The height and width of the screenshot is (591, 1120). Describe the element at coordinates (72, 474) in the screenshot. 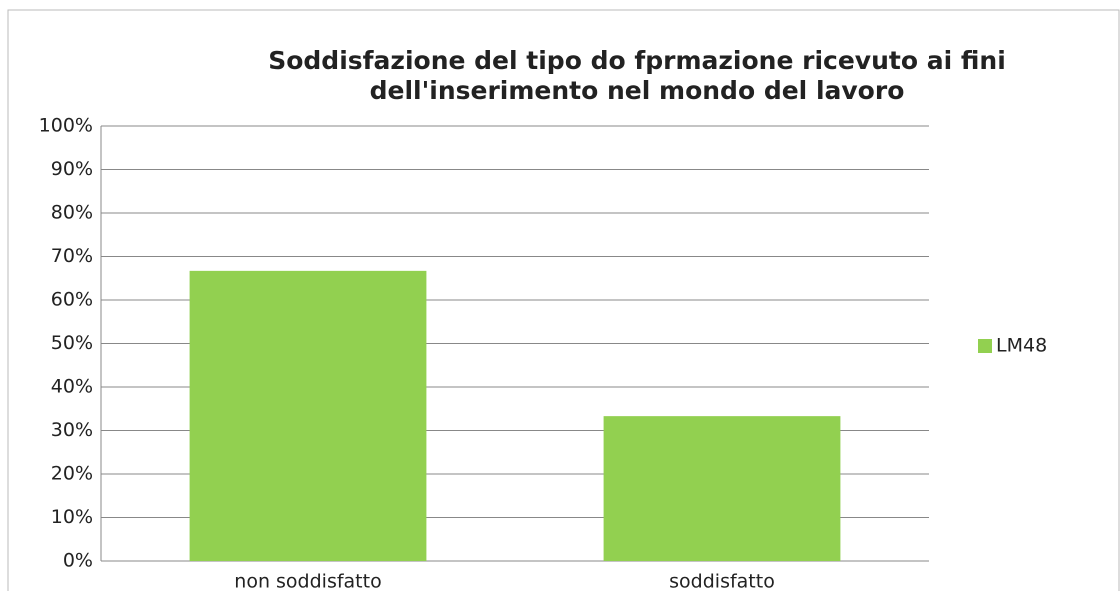

I see `y-tick-label: 20%` at that location.